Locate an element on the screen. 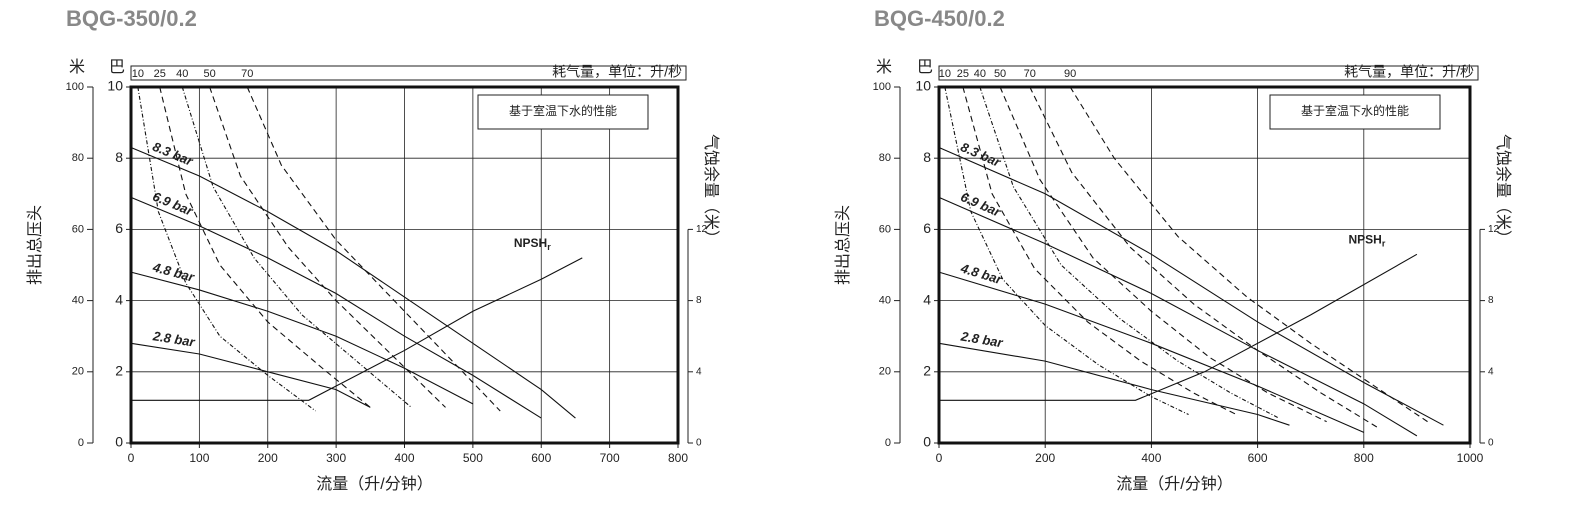 This screenshot has height=511, width=1590. curve-label: 2.8 bar is located at coordinates (174, 339).